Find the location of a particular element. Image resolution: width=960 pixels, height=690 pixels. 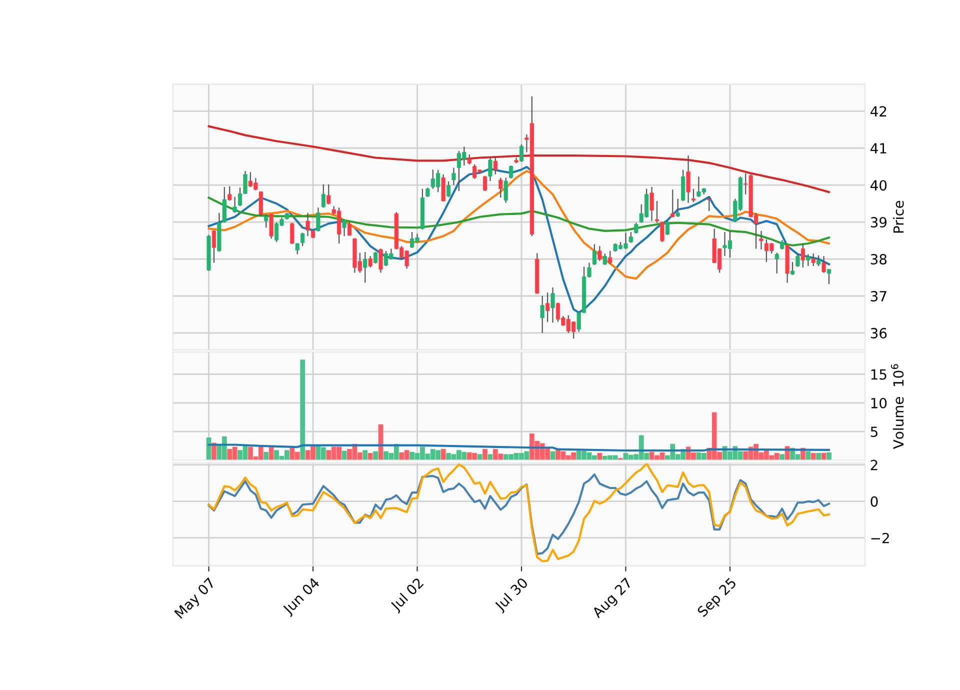

x-tick-label: Jun 04 is located at coordinates (302, 597).